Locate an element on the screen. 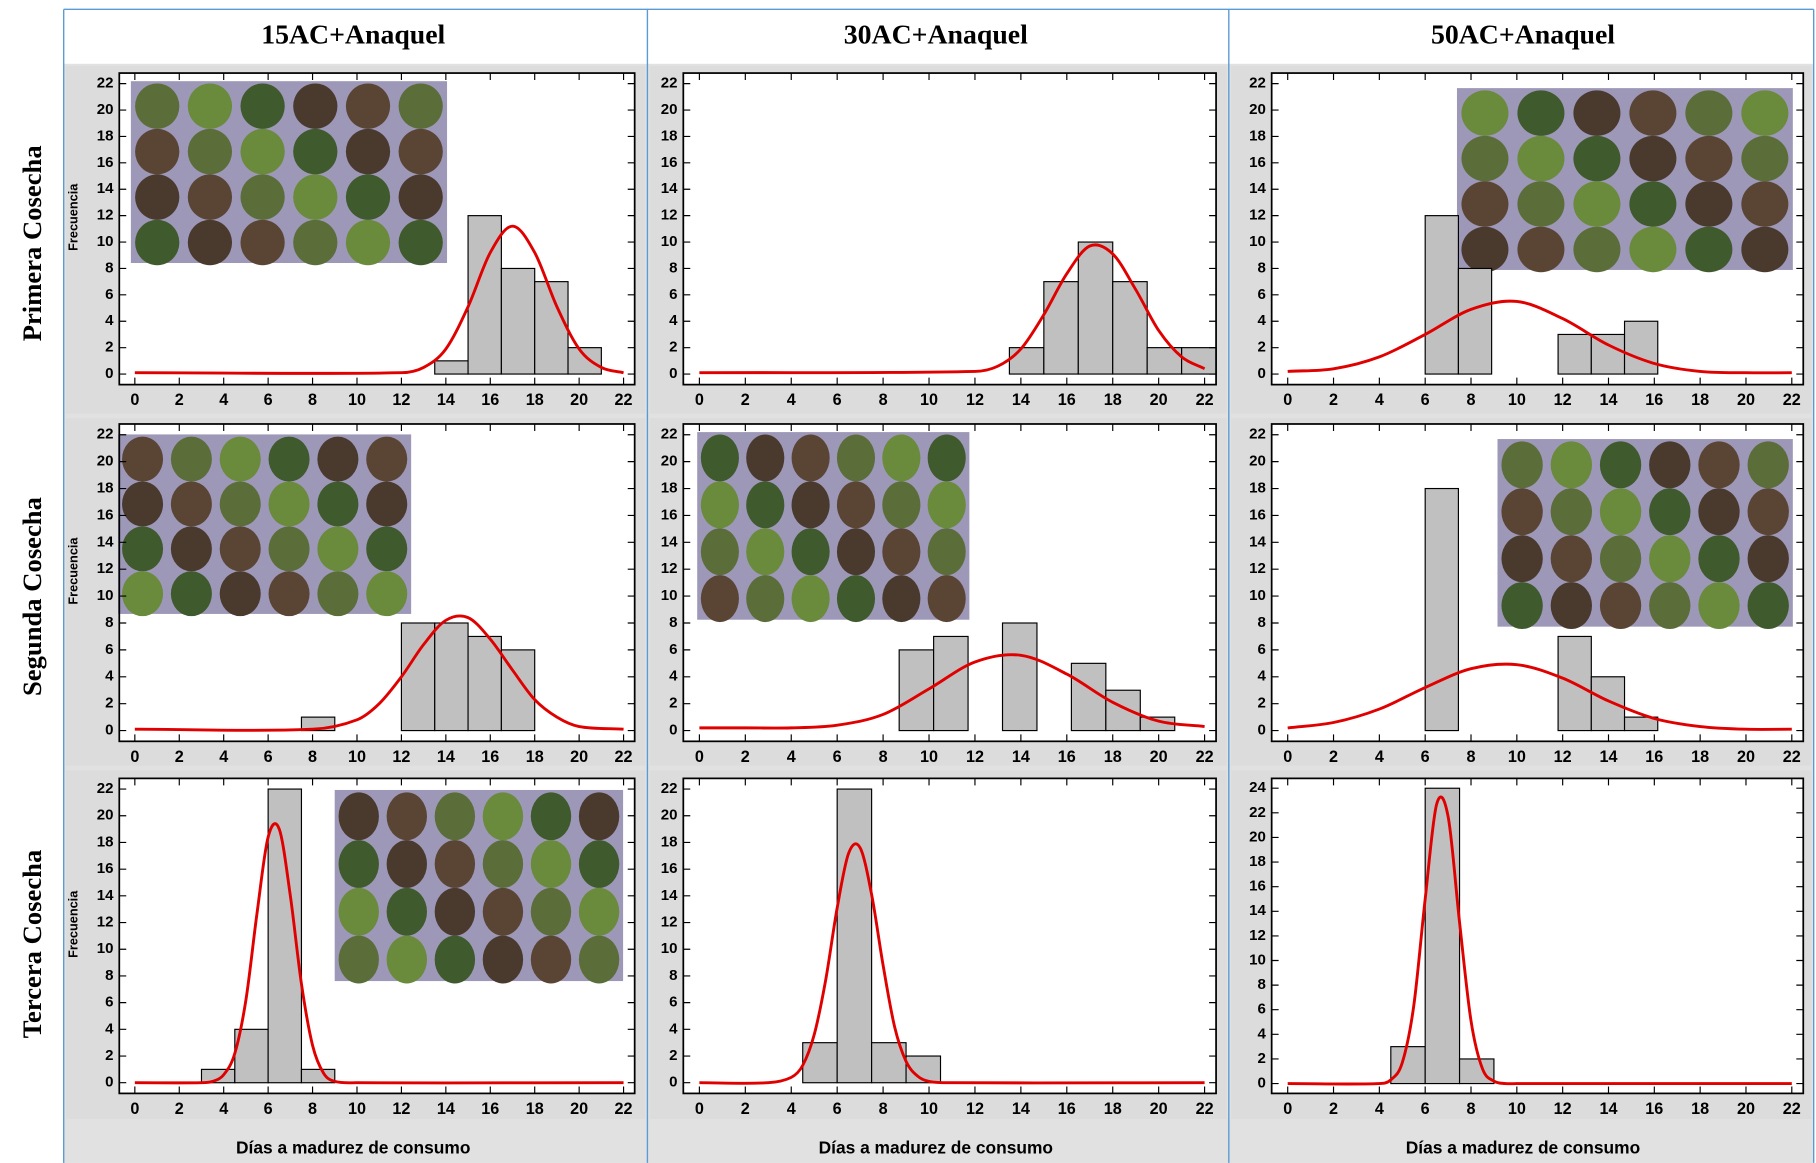 This screenshot has width=1816, height=1163. y-tick-label: 24 is located at coordinates (1257, 787).